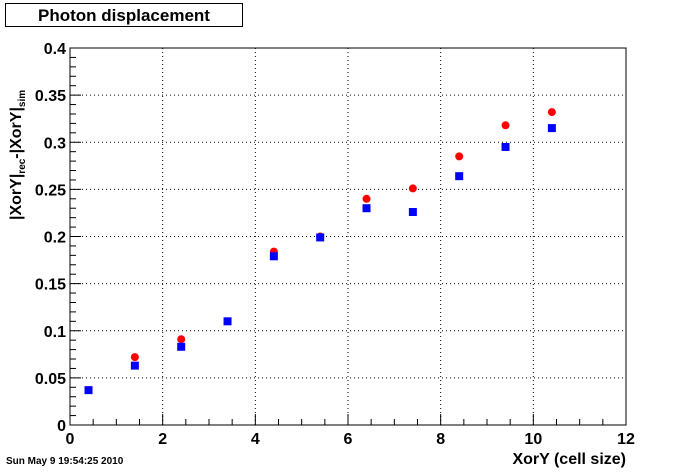  I want to click on x-tick-label: 8, so click(440, 439).